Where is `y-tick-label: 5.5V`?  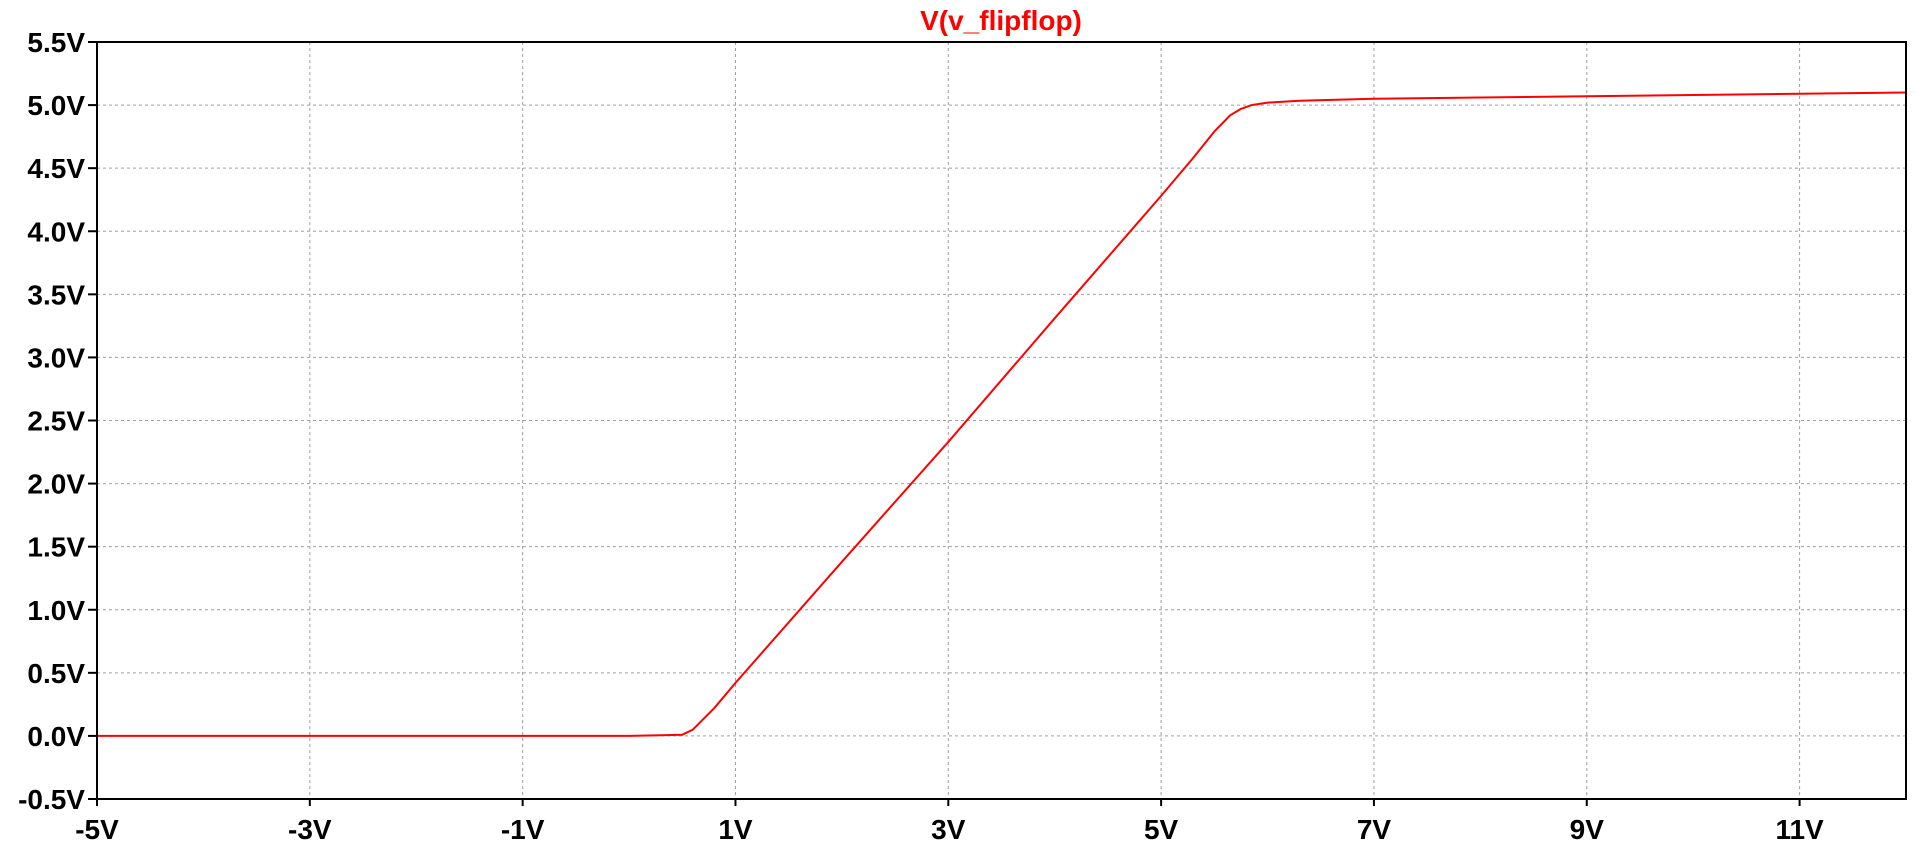 y-tick-label: 5.5V is located at coordinates (56, 42).